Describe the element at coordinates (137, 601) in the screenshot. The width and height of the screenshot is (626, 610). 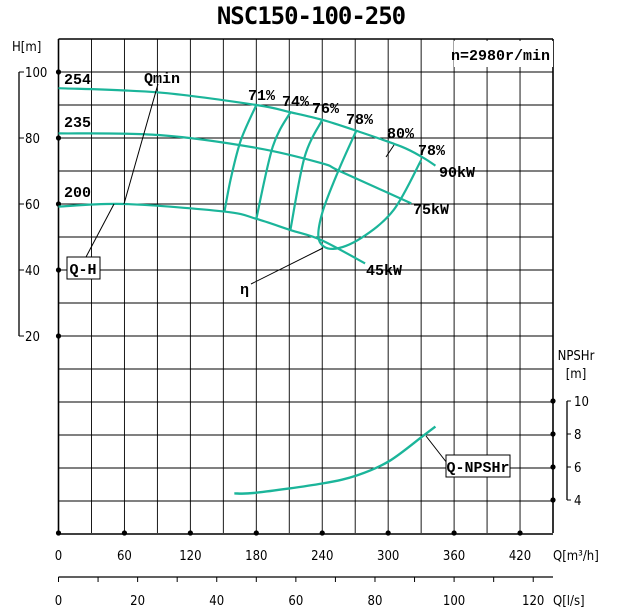
I see `x2-tick-label: 20` at that location.